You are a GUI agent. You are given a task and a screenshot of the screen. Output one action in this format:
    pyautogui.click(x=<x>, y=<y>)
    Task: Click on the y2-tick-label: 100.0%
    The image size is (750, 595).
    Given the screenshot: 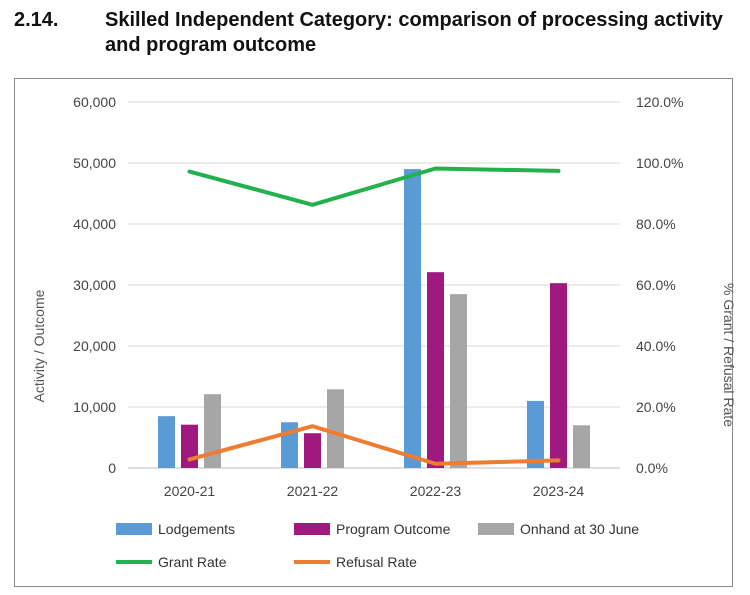 What is the action you would take?
    pyautogui.click(x=659, y=163)
    